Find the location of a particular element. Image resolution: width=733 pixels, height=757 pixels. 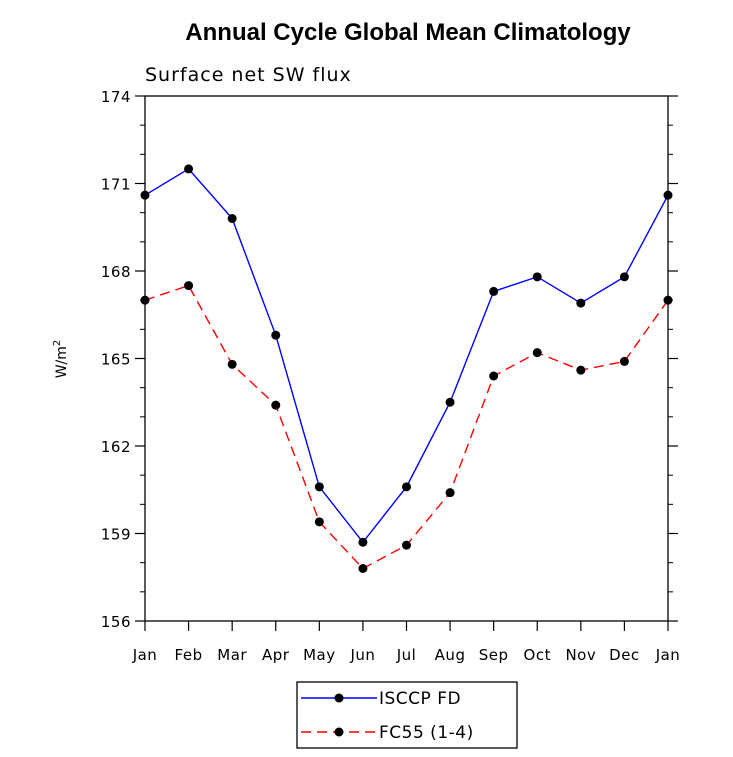

x-tick-label: Aug is located at coordinates (450, 655).